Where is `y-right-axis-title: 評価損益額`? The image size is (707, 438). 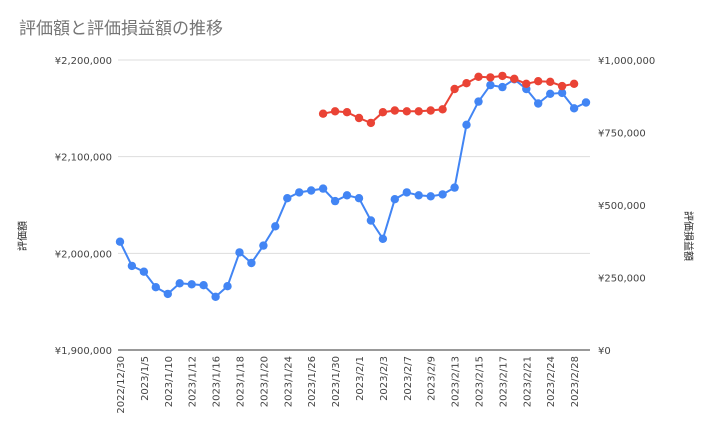
y-right-axis-title: 評価損益額 is located at coordinates (688, 236).